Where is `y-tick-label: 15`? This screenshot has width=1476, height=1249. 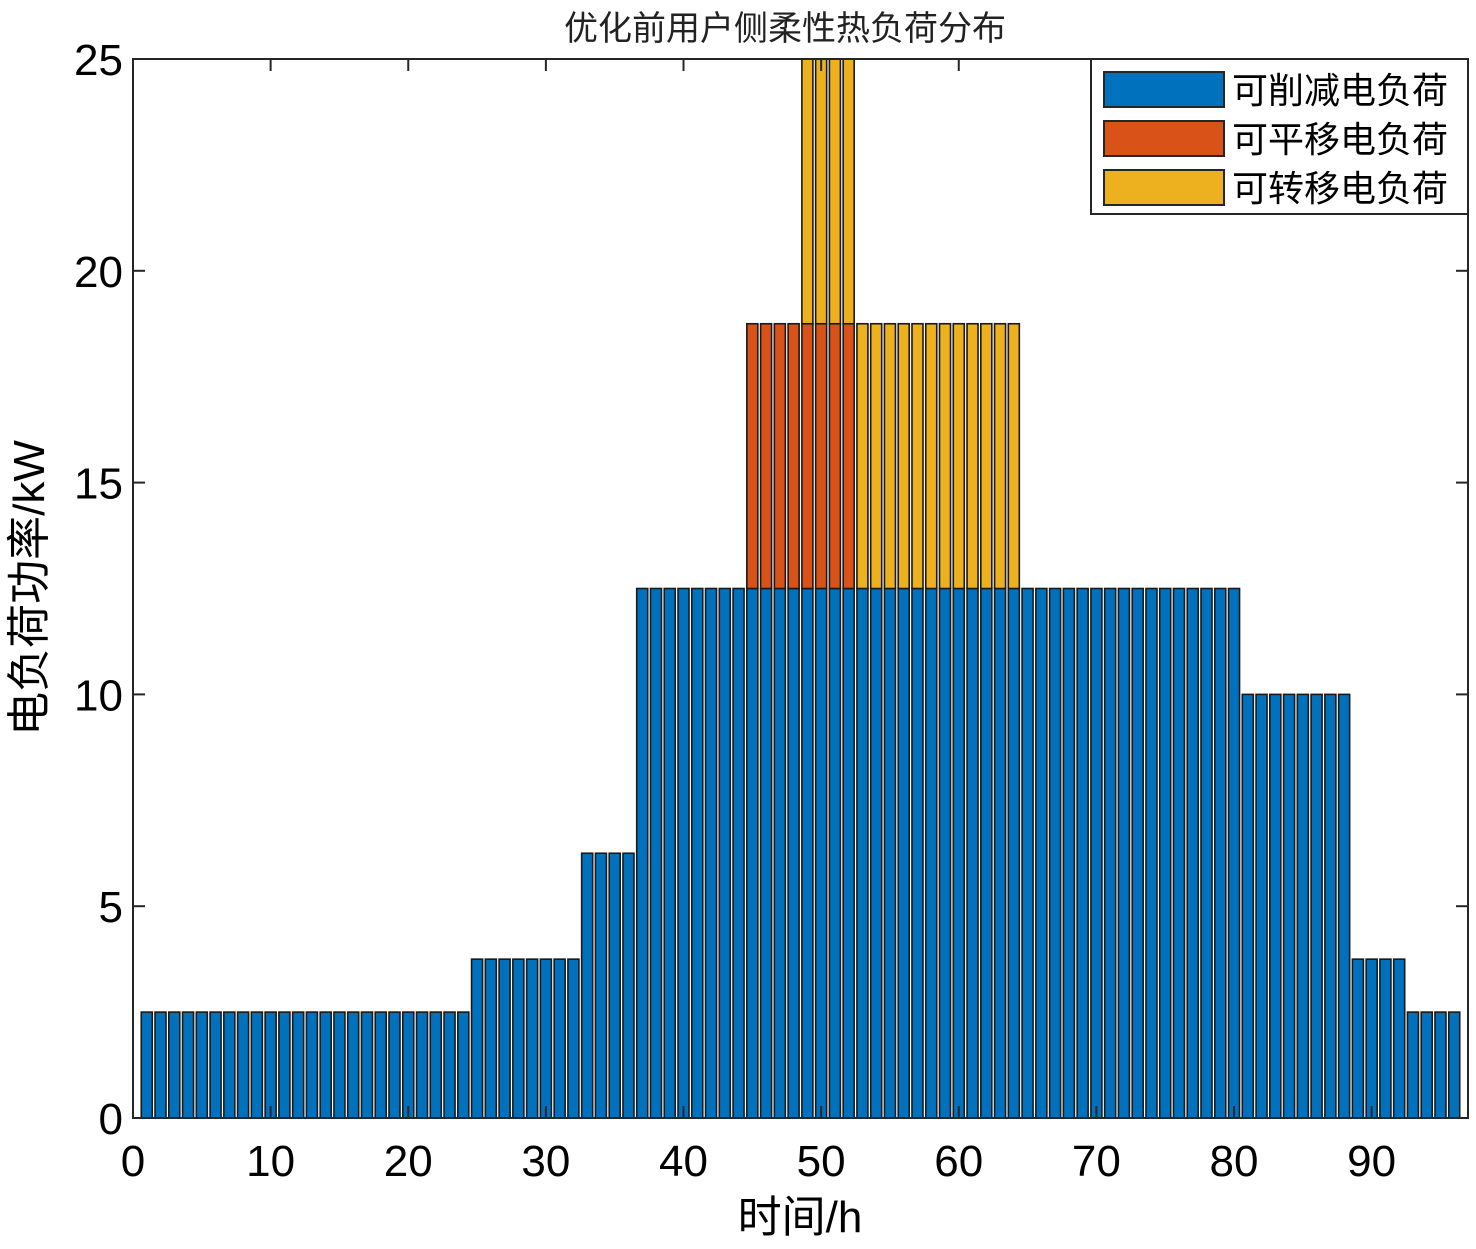
y-tick-label: 15 is located at coordinates (98, 484).